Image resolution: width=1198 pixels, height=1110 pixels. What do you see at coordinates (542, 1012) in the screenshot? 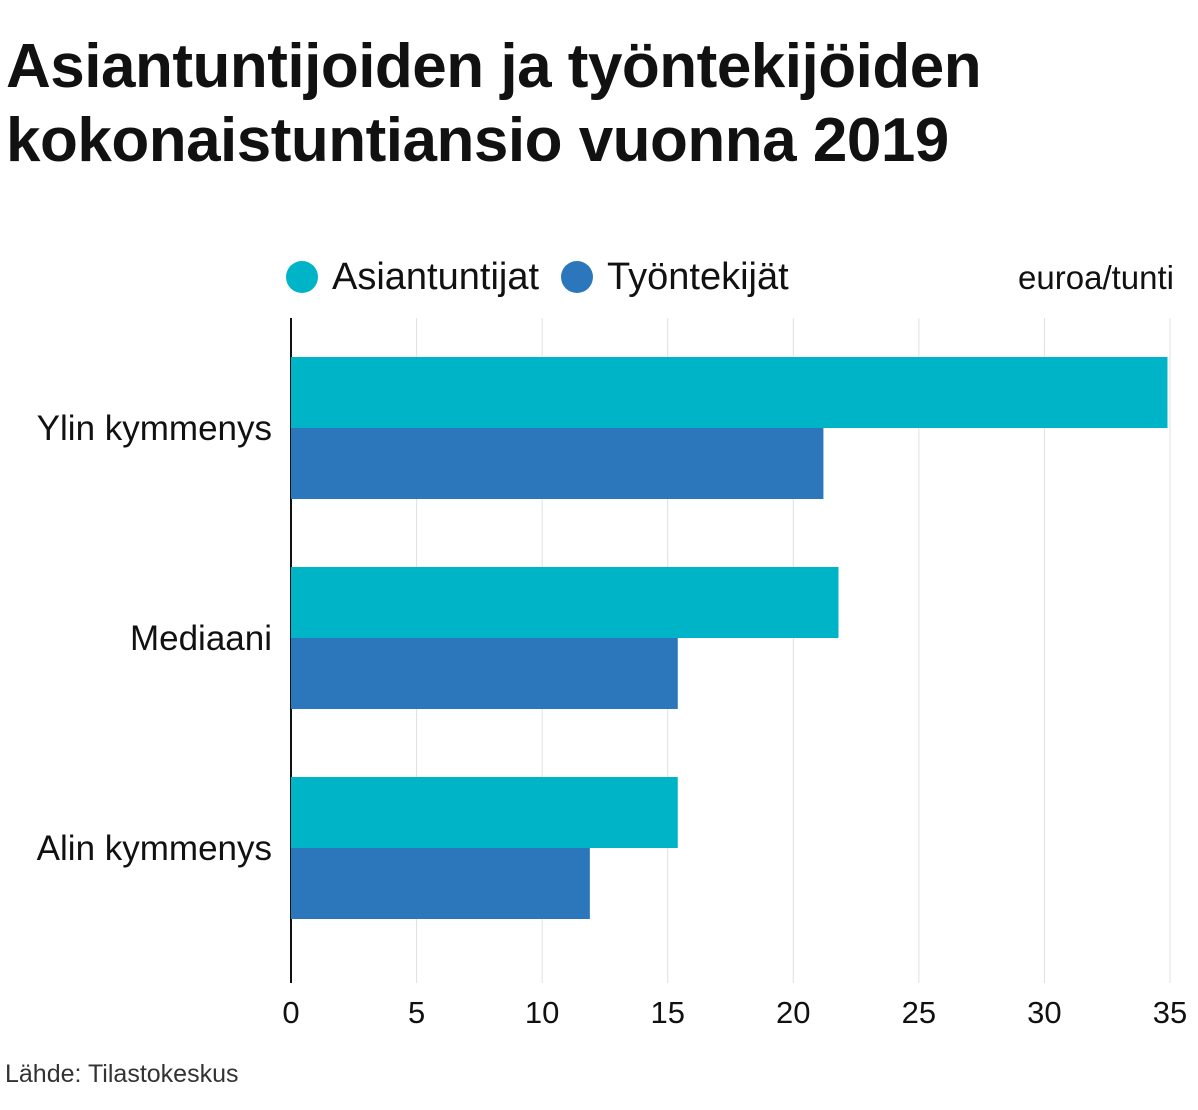
I see `x-tick-label: 10` at bounding box center [542, 1012].